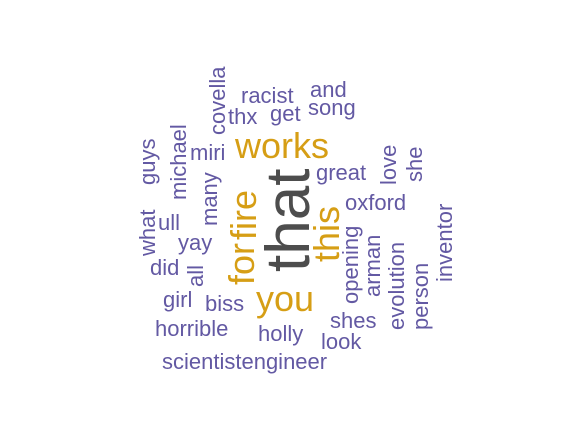 The image size is (570, 430). I want to click on word-fire: fire, so click(243, 214).